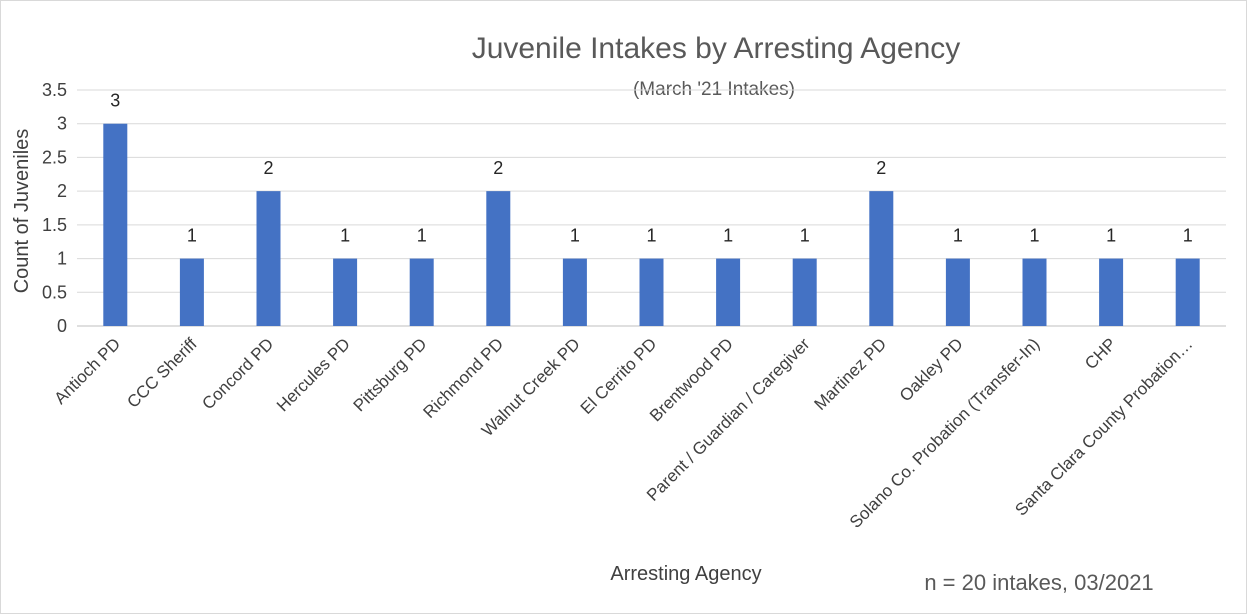  What do you see at coordinates (716, 48) in the screenshot?
I see `chart-title: Juvenile Intakes by Arresting Agency` at bounding box center [716, 48].